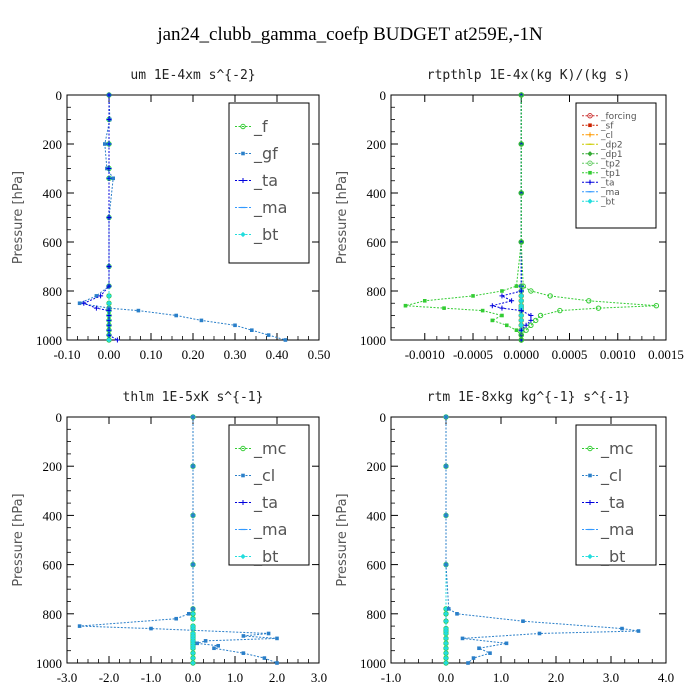 The height and width of the screenshot is (700, 700). What do you see at coordinates (235, 354) in the screenshot?
I see `x-tick-label: 0.30` at bounding box center [235, 354].